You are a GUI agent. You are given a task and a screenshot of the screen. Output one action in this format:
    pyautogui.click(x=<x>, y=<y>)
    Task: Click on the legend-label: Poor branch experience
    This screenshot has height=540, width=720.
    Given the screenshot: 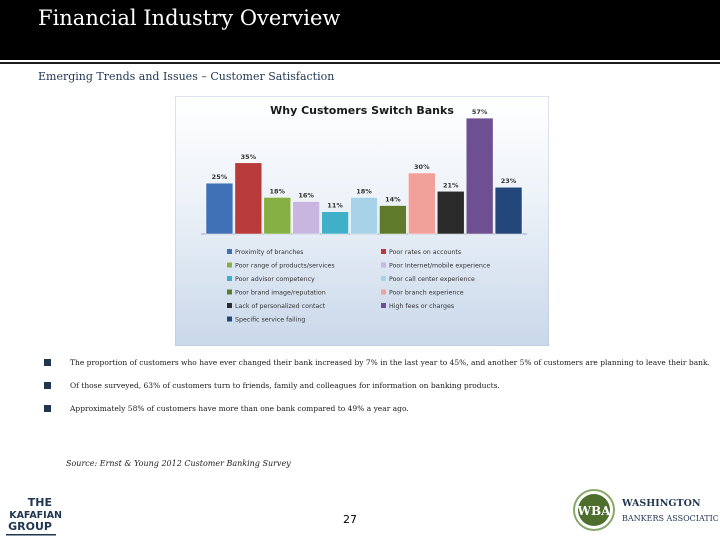 What is the action you would take?
    pyautogui.click(x=426, y=293)
    